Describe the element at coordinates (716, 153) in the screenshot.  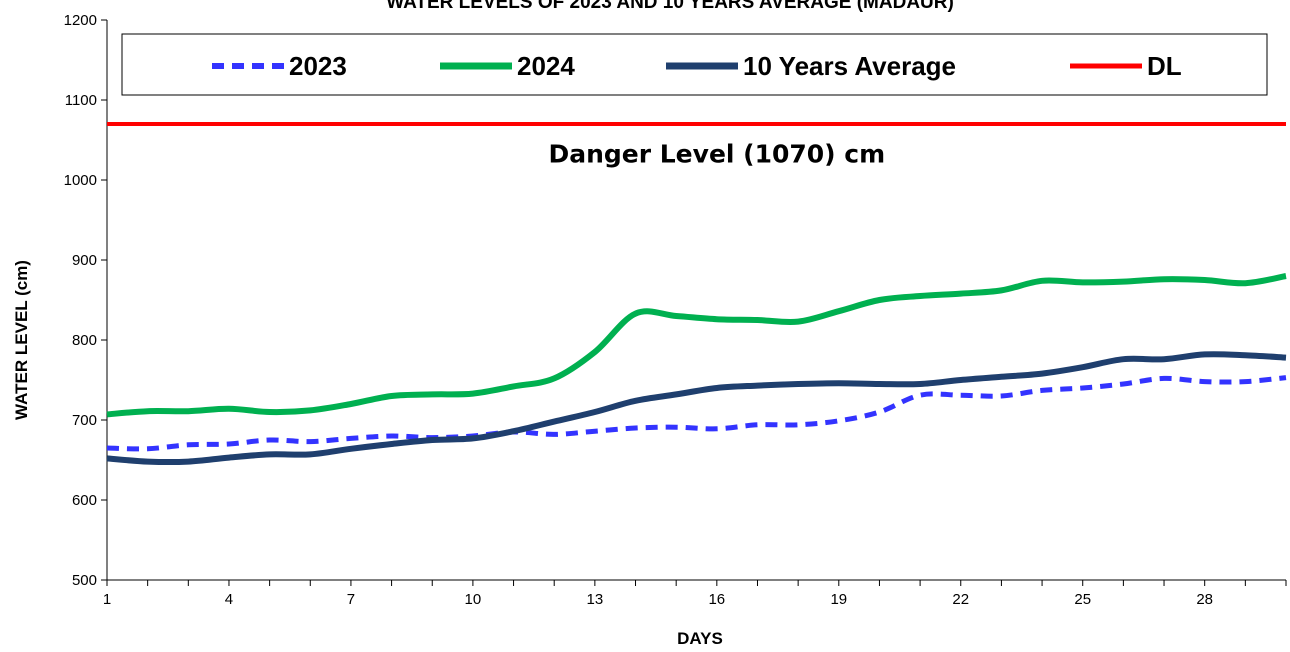
I see `danger-level-annotation: Danger Level (1070) cm` at that location.